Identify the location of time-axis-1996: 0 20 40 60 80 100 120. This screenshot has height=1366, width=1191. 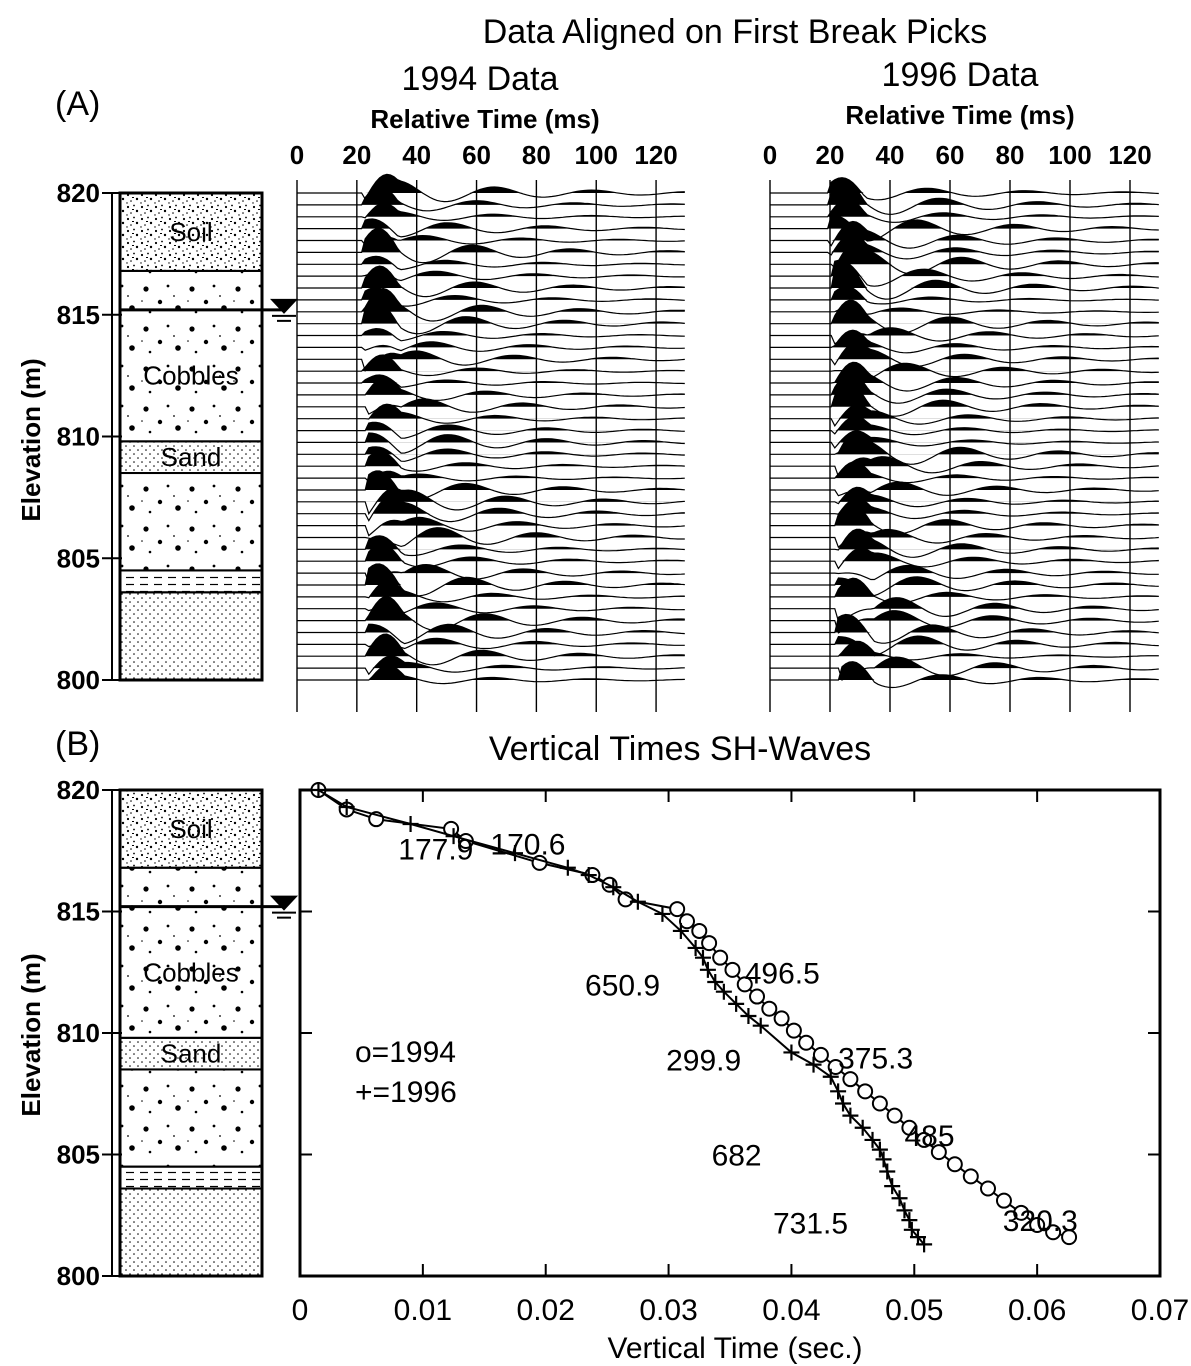
(957, 426).